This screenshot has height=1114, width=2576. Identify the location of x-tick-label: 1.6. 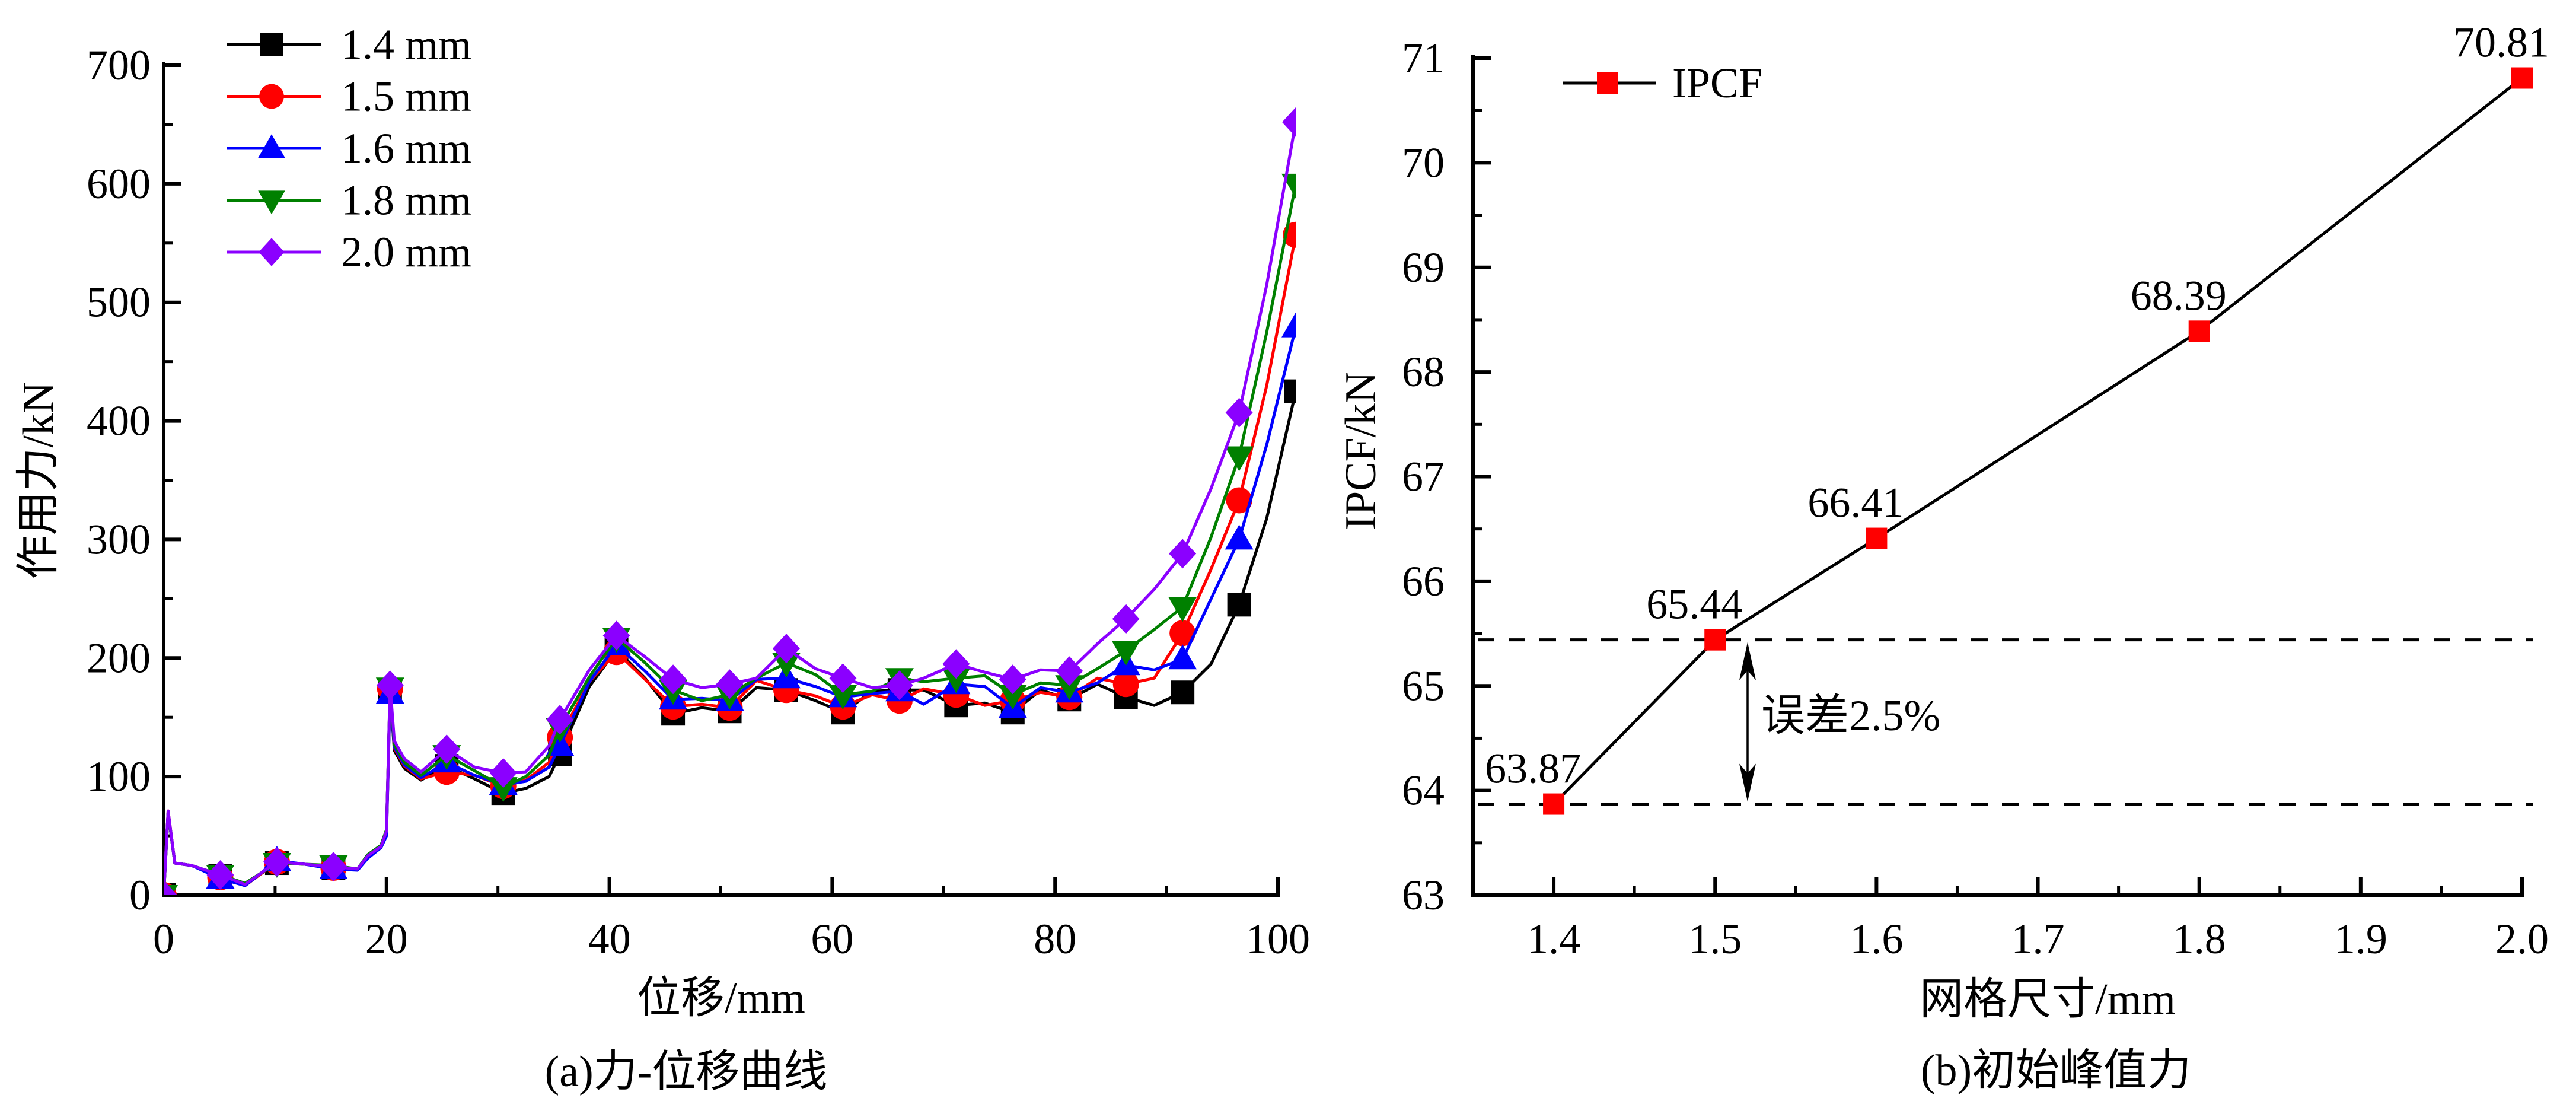
(1876, 939).